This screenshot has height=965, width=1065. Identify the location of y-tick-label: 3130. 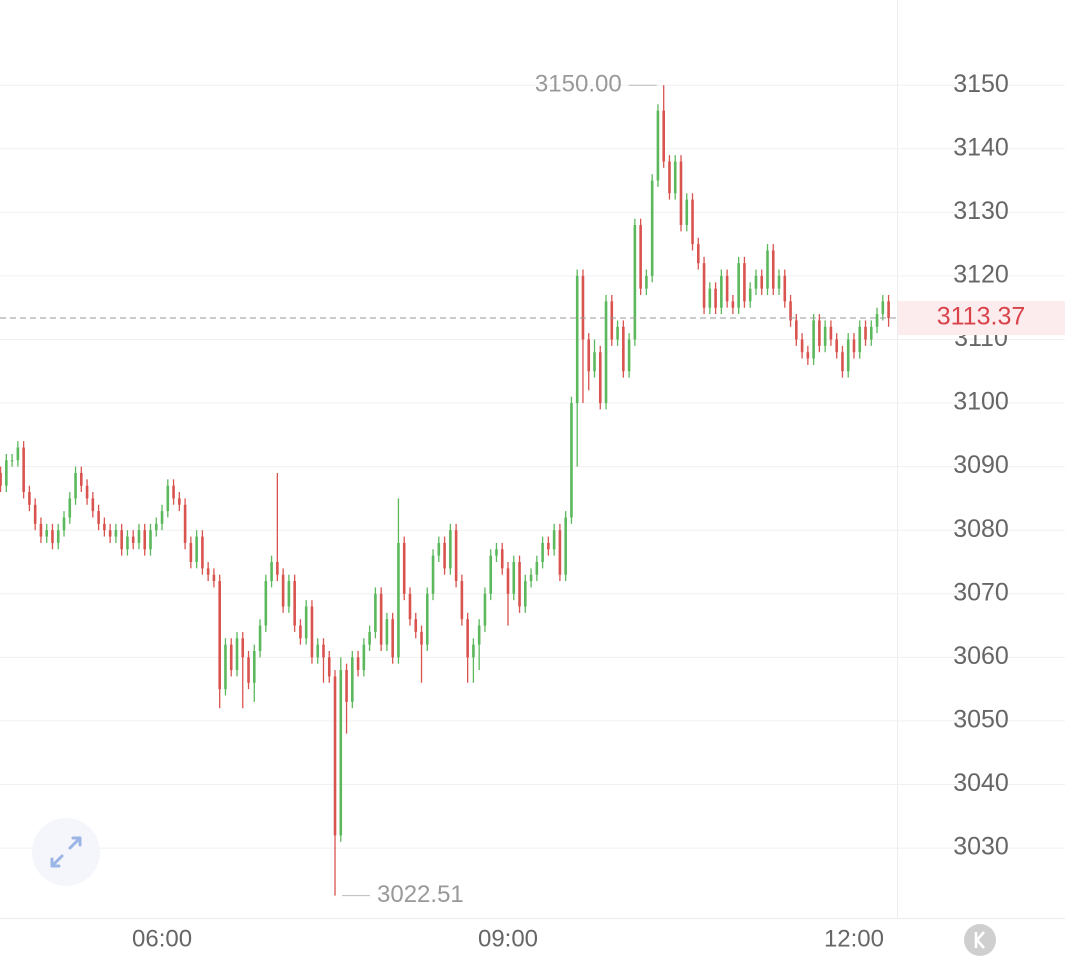
(981, 211).